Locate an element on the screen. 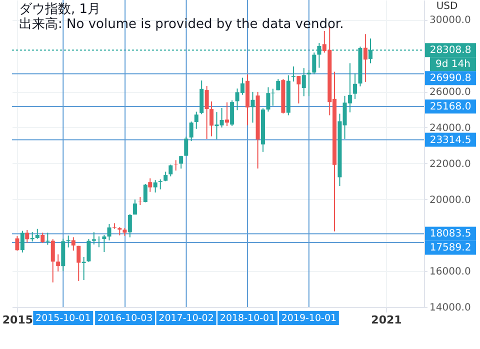 The height and width of the screenshot is (349, 480). ref-line-label: 2016-10-03 is located at coordinates (125, 318).